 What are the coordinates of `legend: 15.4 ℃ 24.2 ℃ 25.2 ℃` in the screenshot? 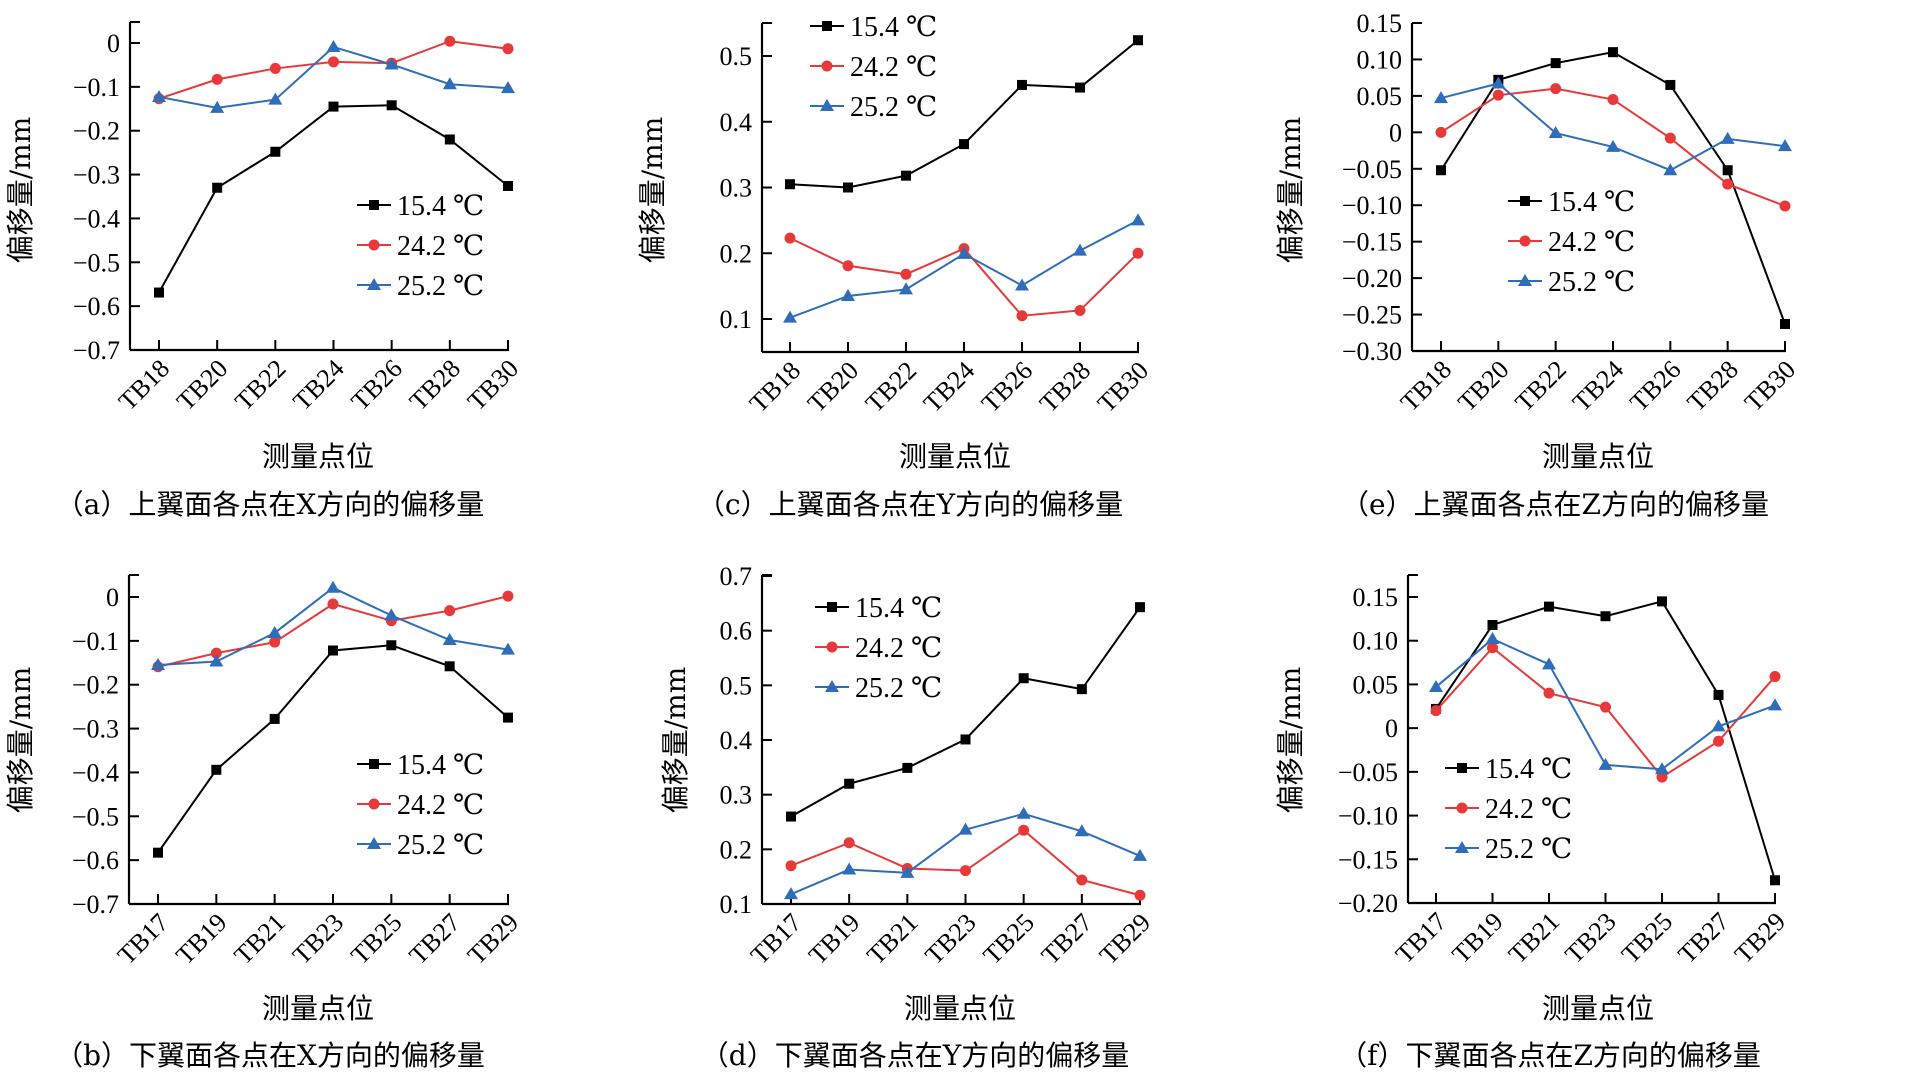 It's located at (420, 246).